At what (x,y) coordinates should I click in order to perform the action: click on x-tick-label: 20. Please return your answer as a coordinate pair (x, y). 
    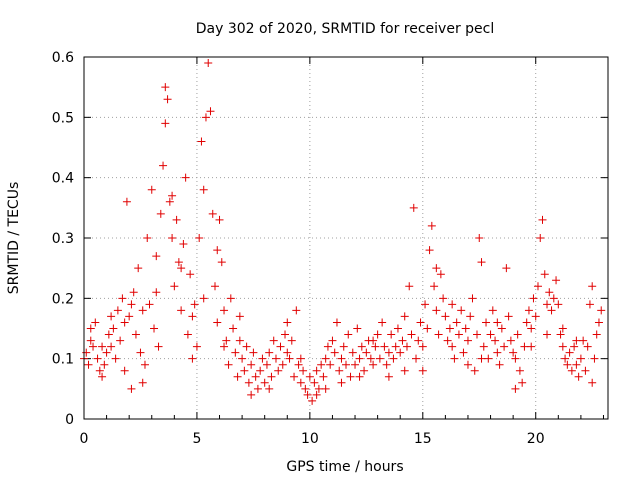
    Looking at the image, I should click on (536, 439).